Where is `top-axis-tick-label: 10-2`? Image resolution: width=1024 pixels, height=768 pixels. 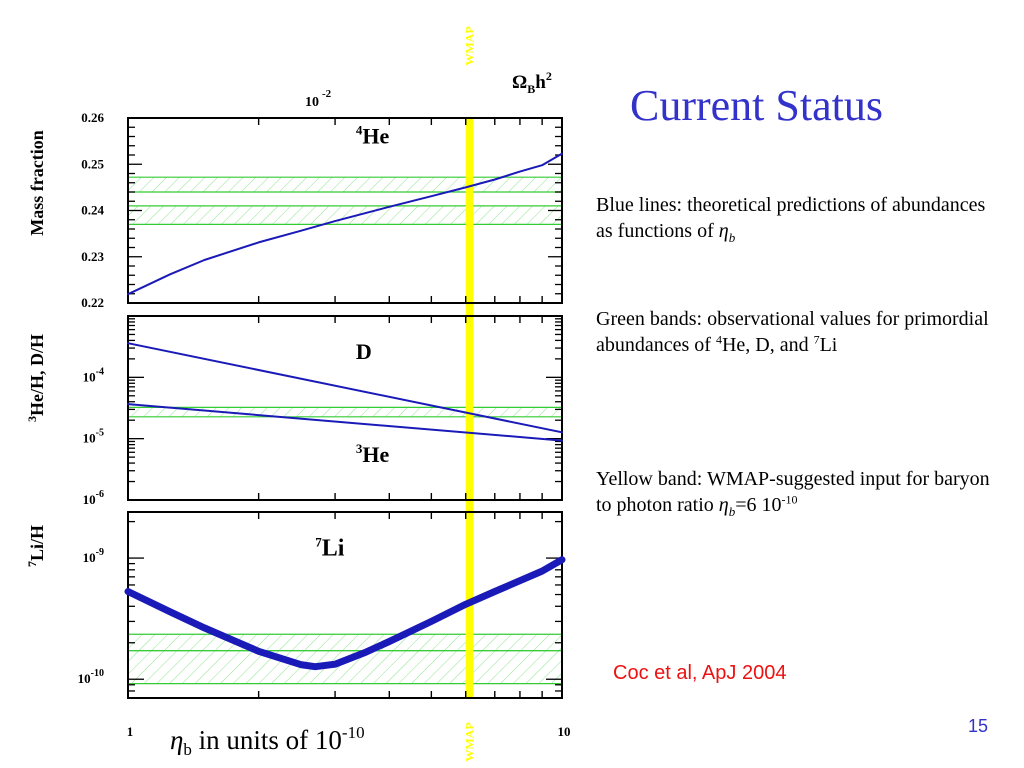 top-axis-tick-label: 10-2 is located at coordinates (318, 99).